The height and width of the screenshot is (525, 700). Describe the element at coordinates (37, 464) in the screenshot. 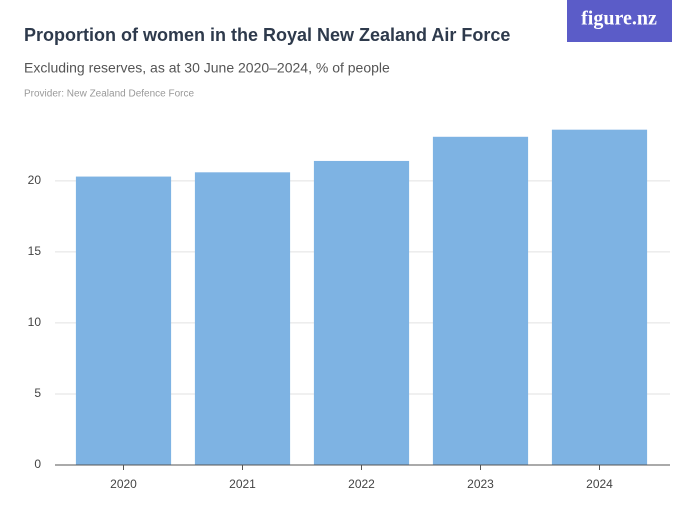

I see `y-tick-label: 0` at that location.